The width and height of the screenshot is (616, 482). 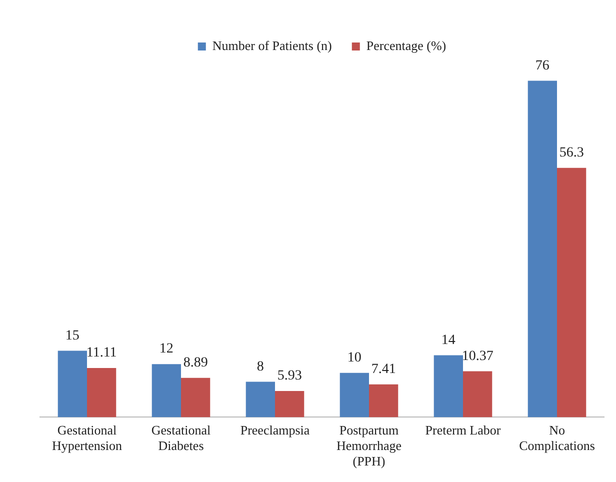 What do you see at coordinates (260, 366) in the screenshot?
I see `data-label: 8` at bounding box center [260, 366].